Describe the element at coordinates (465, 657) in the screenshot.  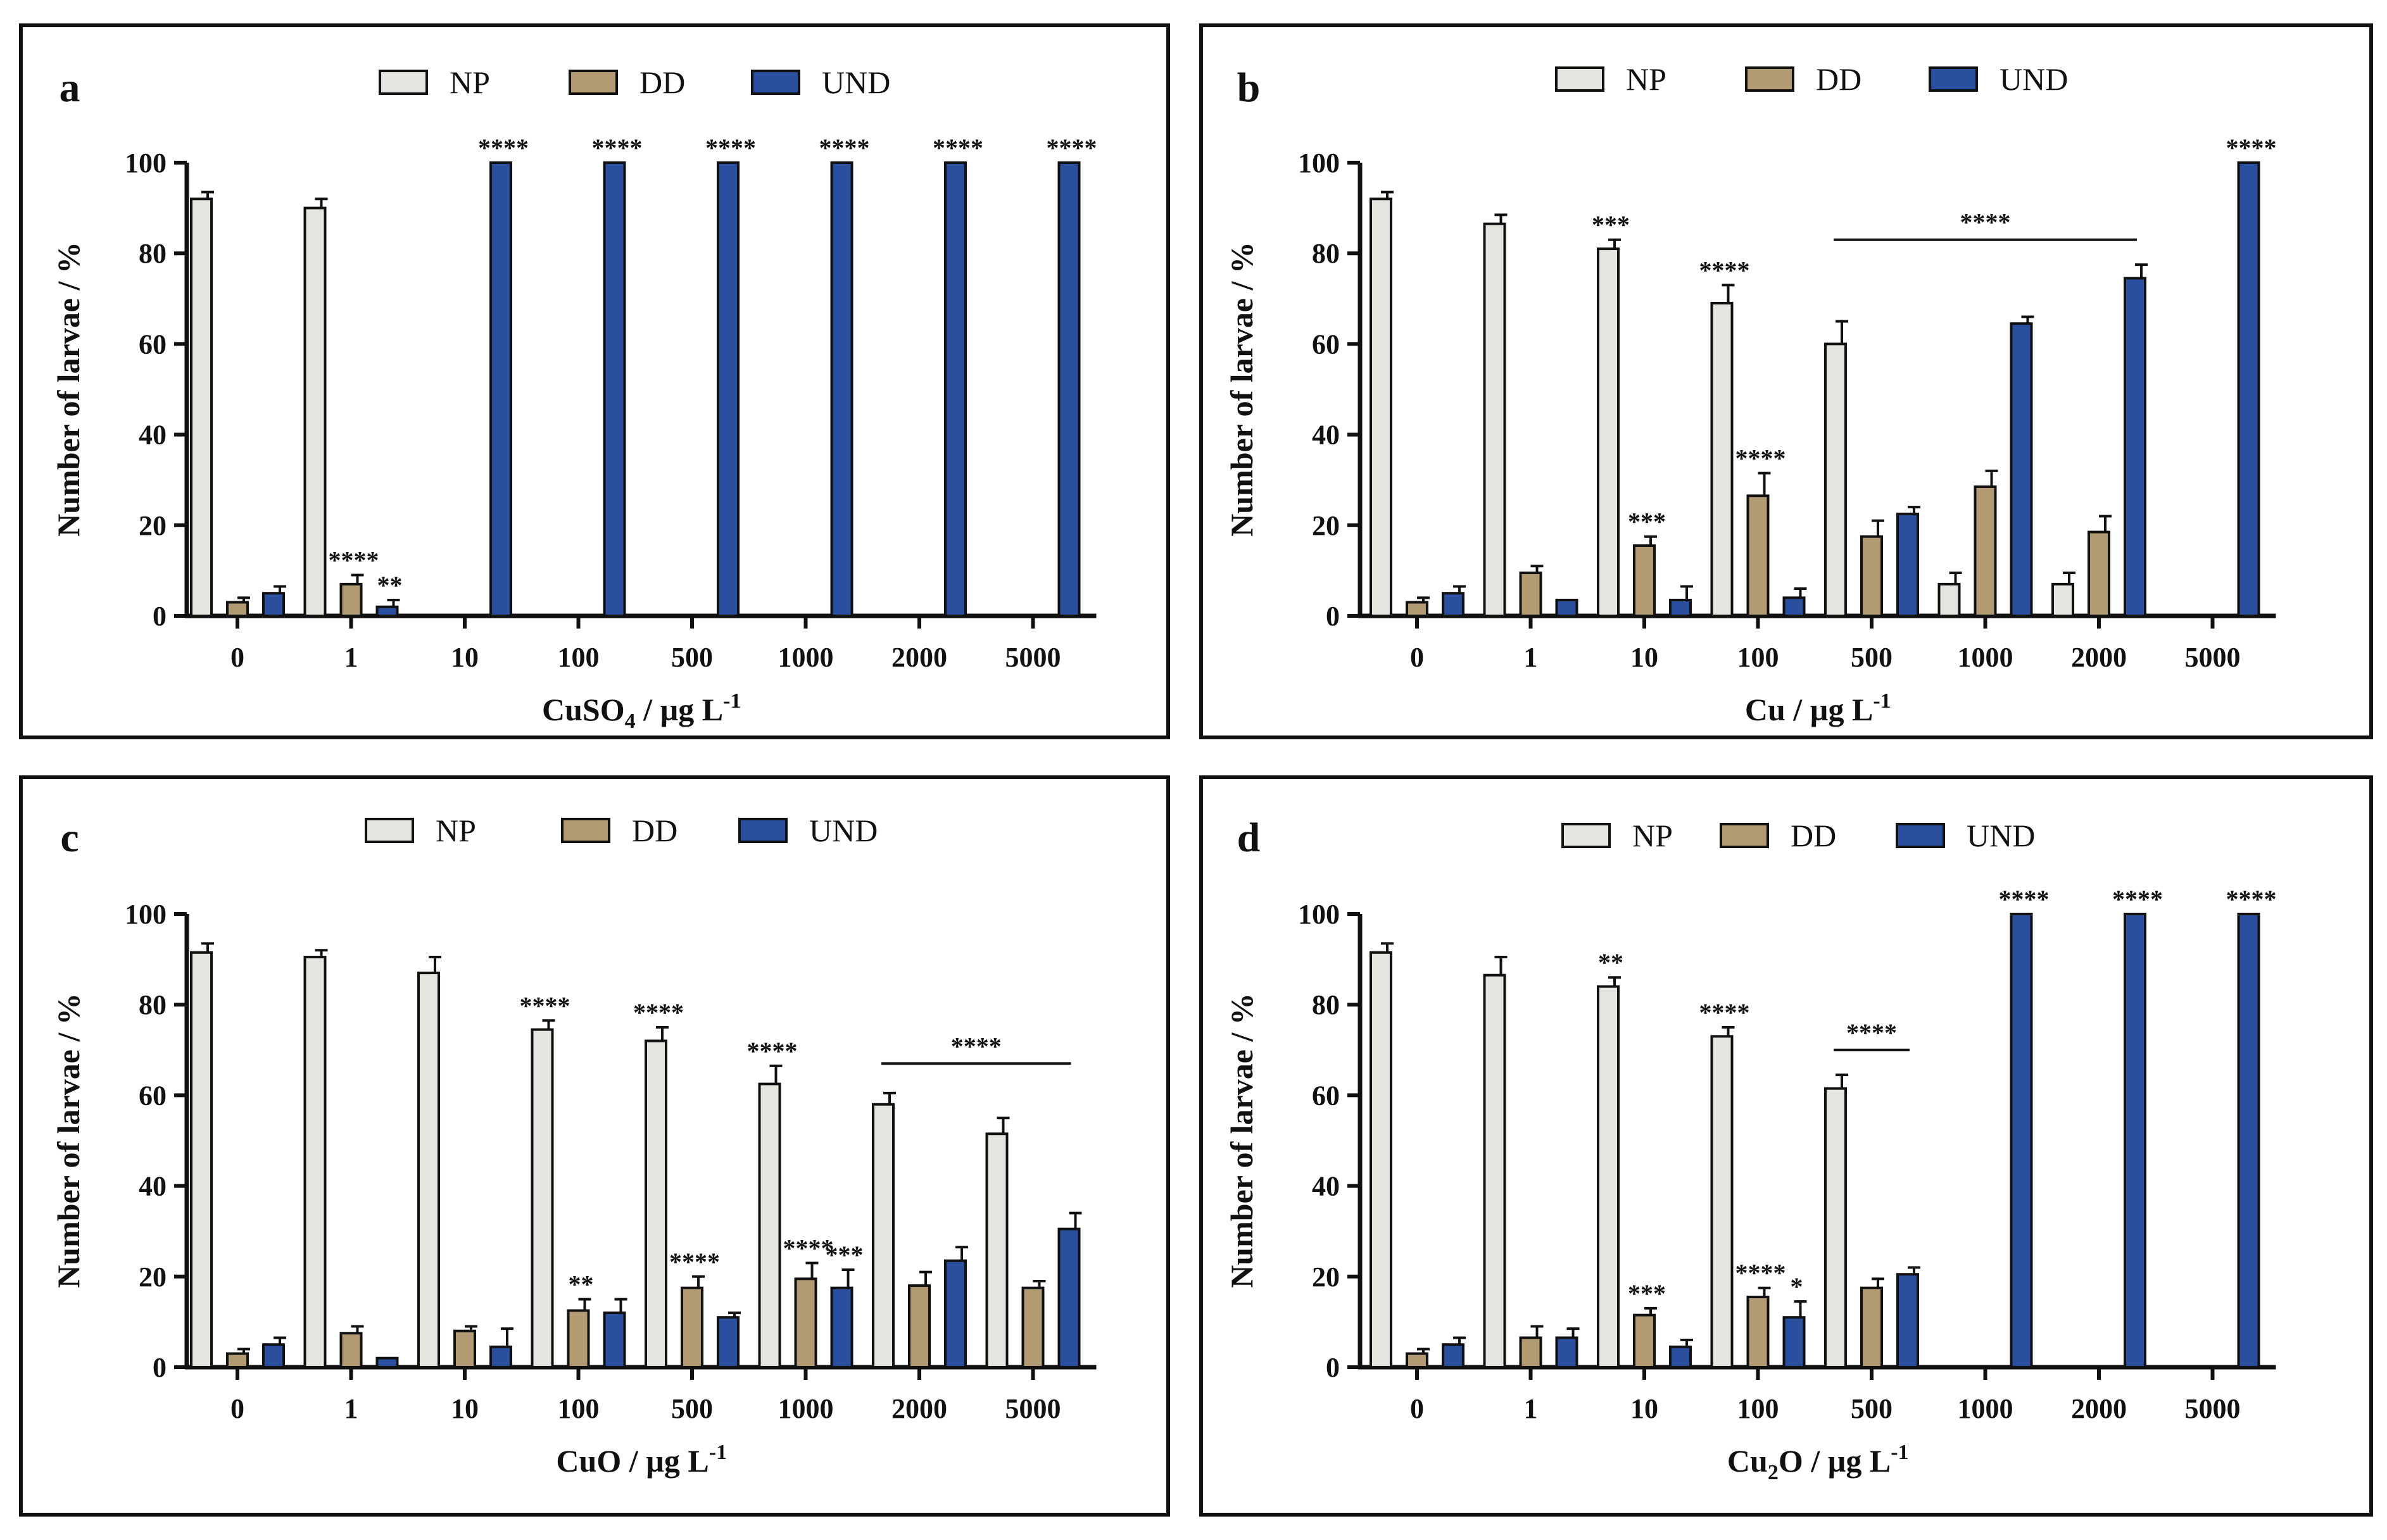
I see `x-tick-label: 10` at that location.